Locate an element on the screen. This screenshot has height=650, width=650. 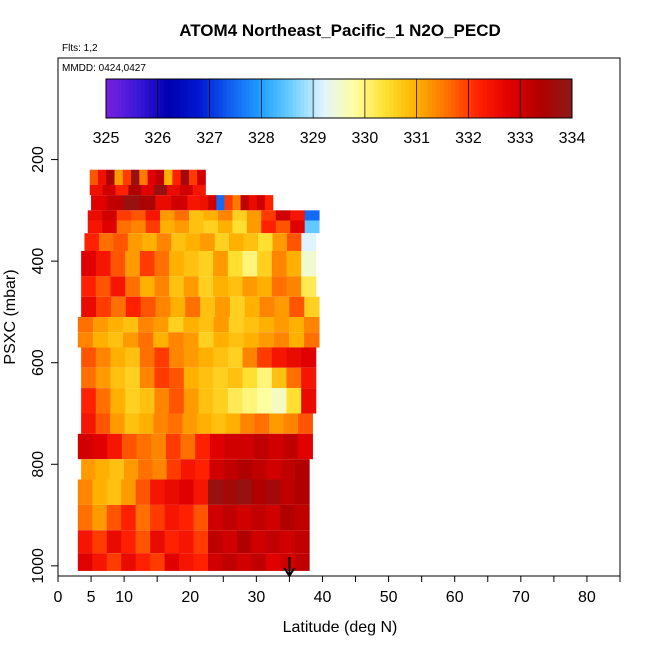
colorbar-tick-label: 330 is located at coordinates (365, 138).